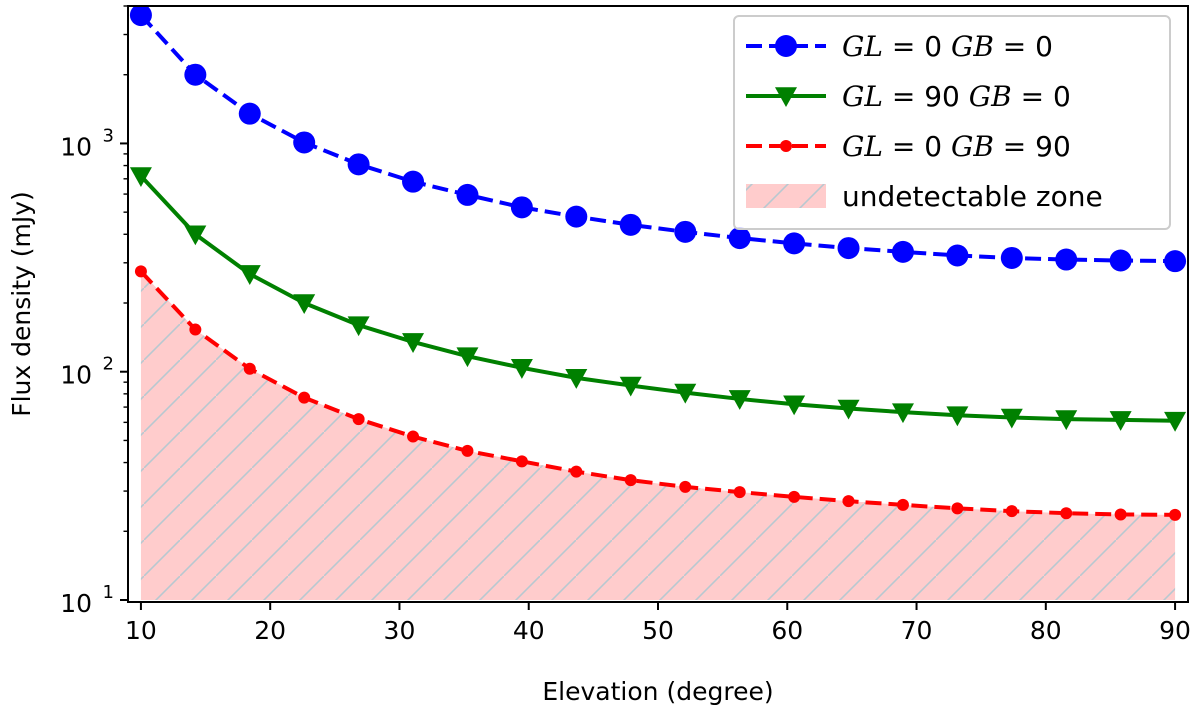 This screenshot has width=1200, height=714. What do you see at coordinates (21, 304) in the screenshot?
I see `y-axis-label: Flux density (mJy)` at bounding box center [21, 304].